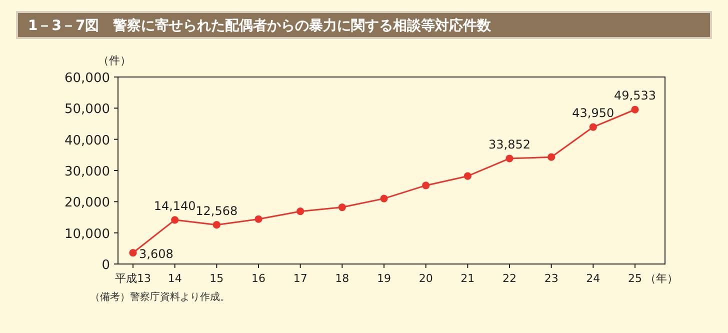 The height and width of the screenshot is (333, 728). What do you see at coordinates (87, 172) in the screenshot?
I see `y-tick-label: 30,000` at bounding box center [87, 172].